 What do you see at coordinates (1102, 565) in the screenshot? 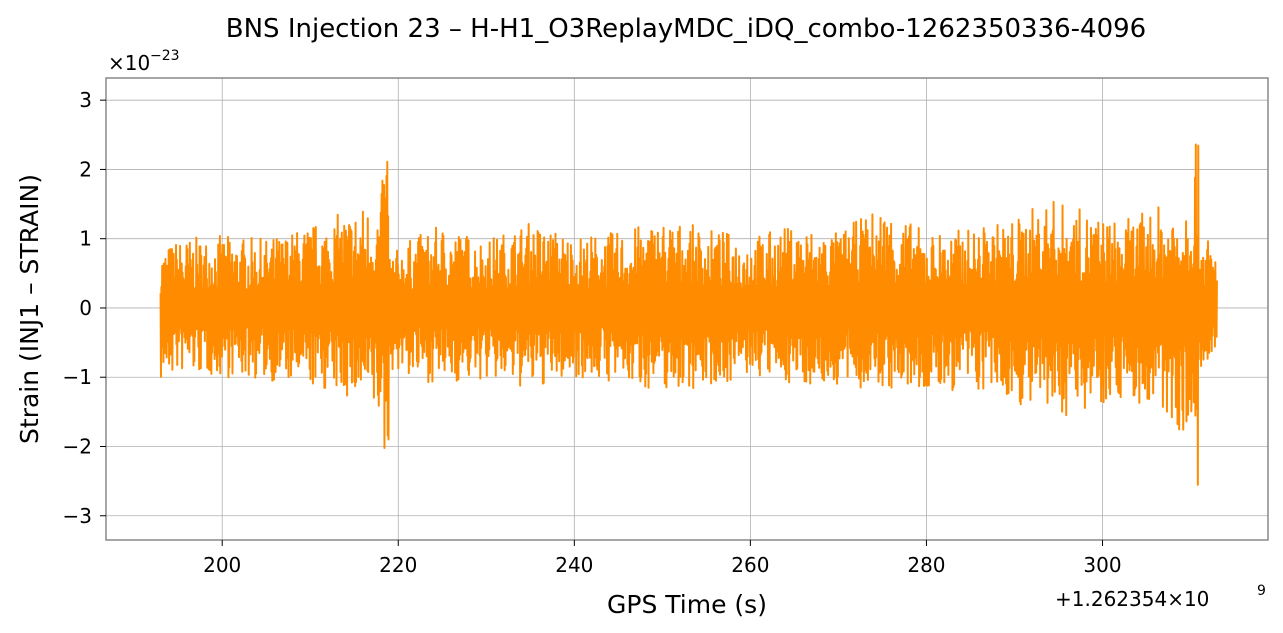
I see `x-tick-label: 300` at bounding box center [1102, 565].